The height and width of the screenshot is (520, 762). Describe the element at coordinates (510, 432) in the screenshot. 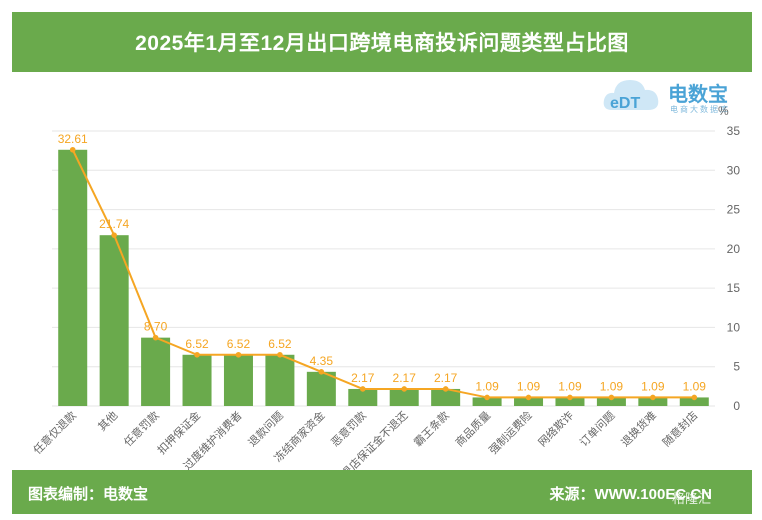

I see `x-tick-label: 强制运费险` at that location.